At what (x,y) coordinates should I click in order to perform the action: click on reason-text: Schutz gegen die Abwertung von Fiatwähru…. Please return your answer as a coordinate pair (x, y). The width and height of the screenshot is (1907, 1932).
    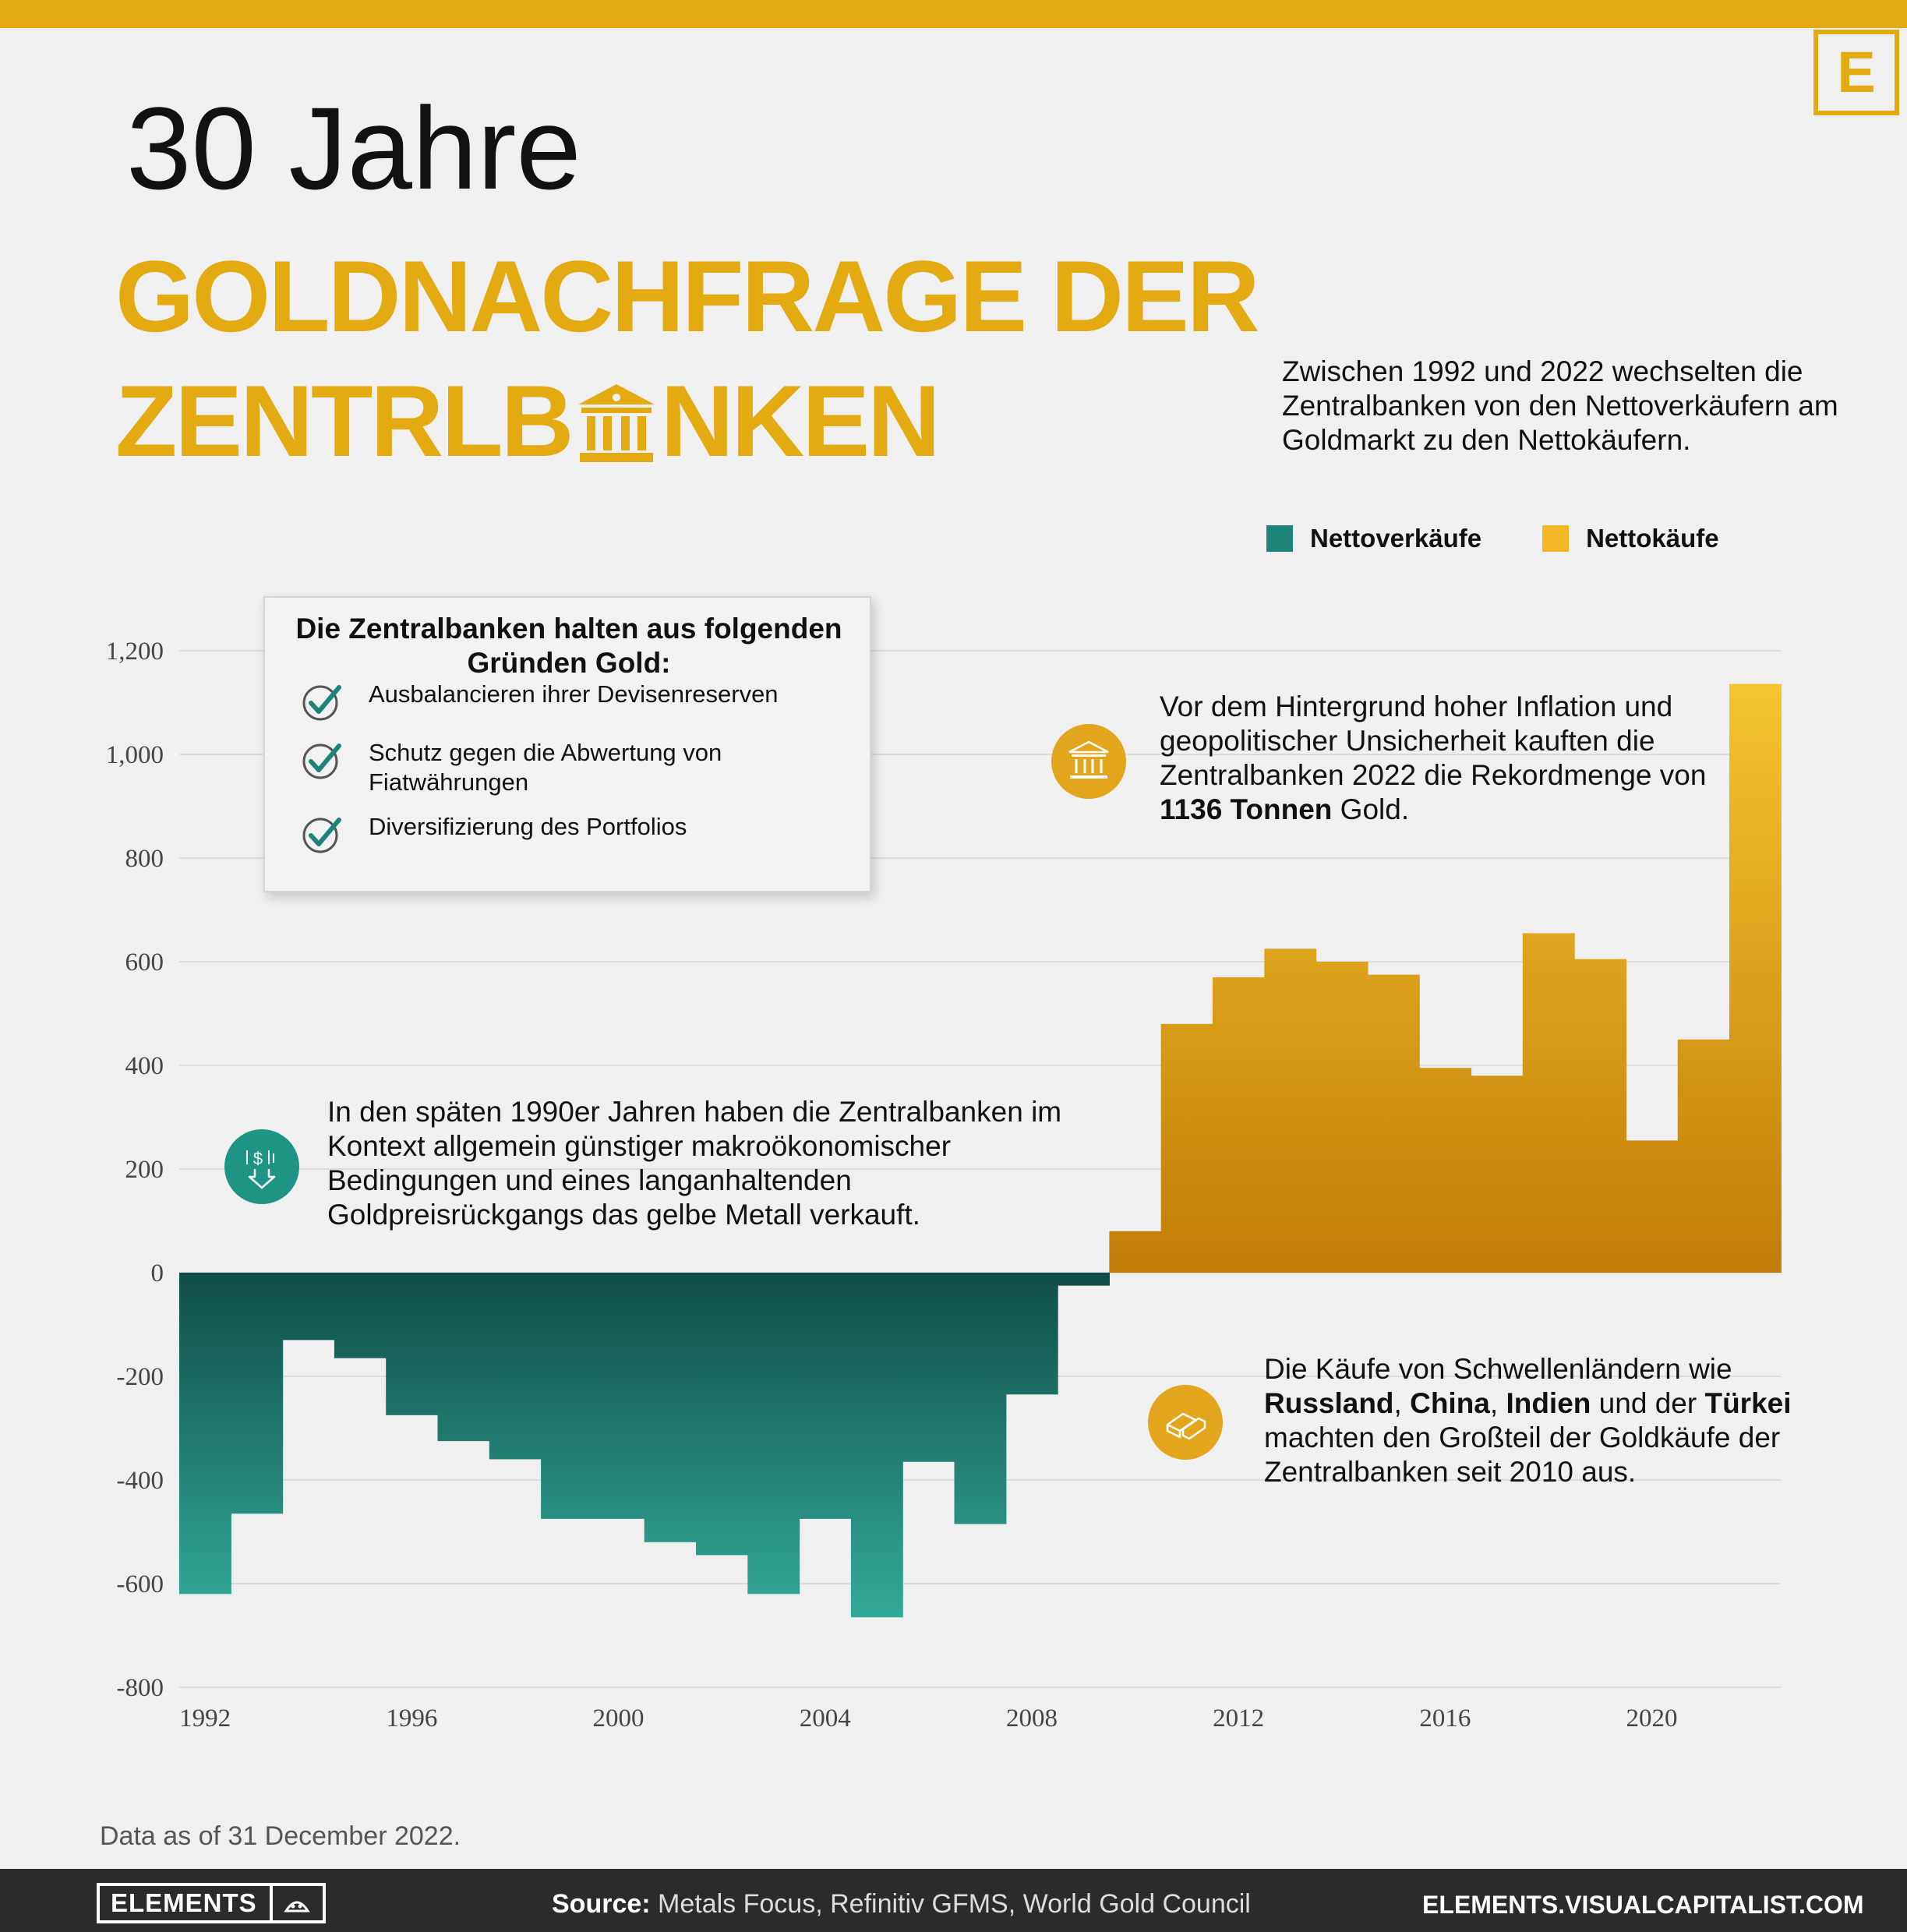
    Looking at the image, I should click on (545, 767).